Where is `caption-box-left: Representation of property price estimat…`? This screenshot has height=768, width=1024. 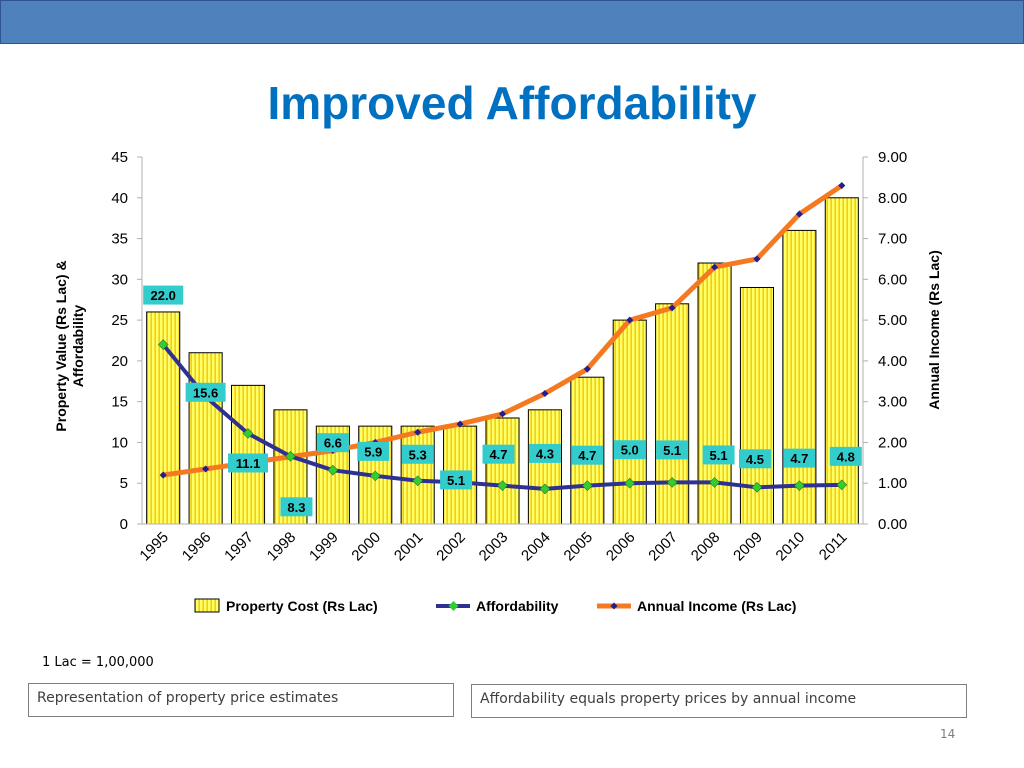
caption-box-left: Representation of property price estimat… is located at coordinates (241, 700).